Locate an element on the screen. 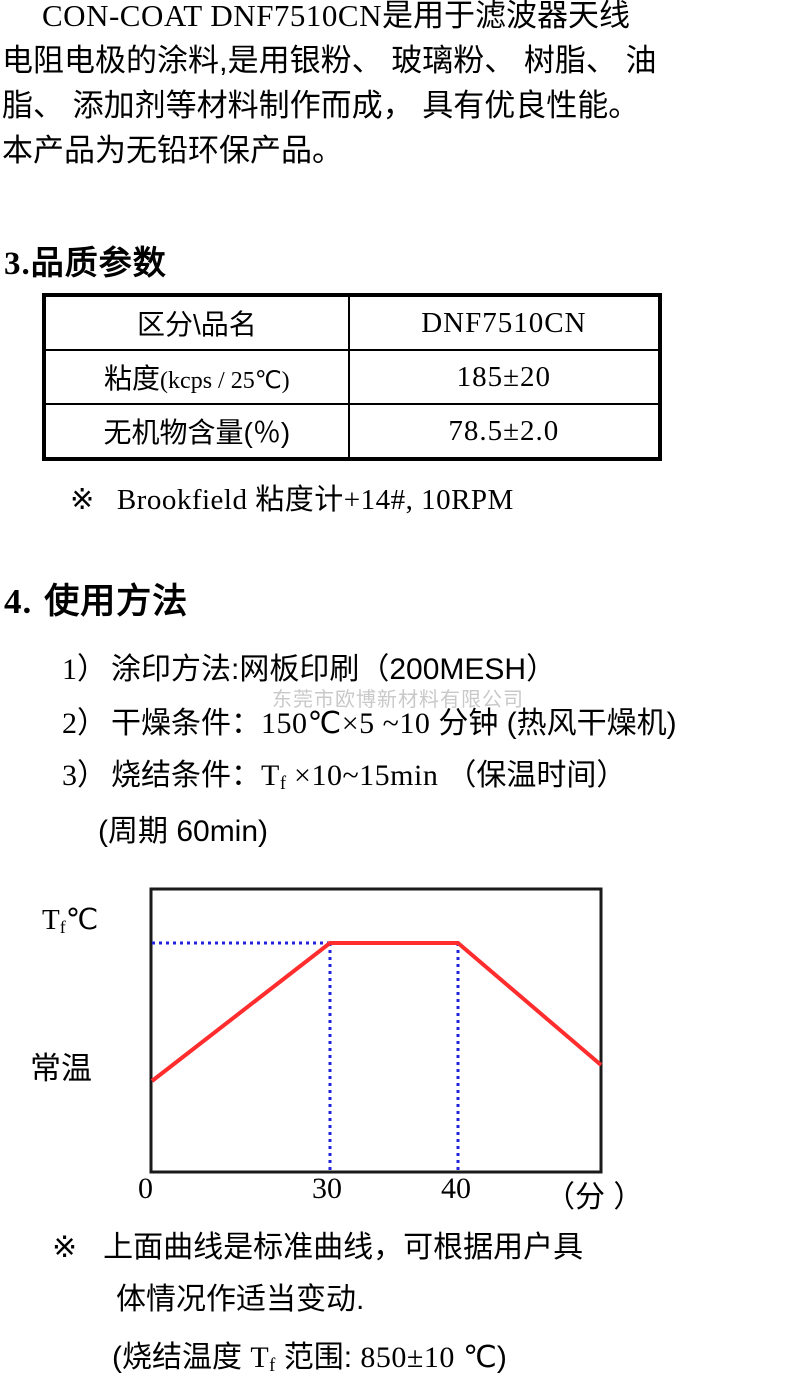 The image size is (804, 1392). curve-note-line-1: 上面曲线是标准曲线，可根据用户具 is located at coordinates (343, 1247).